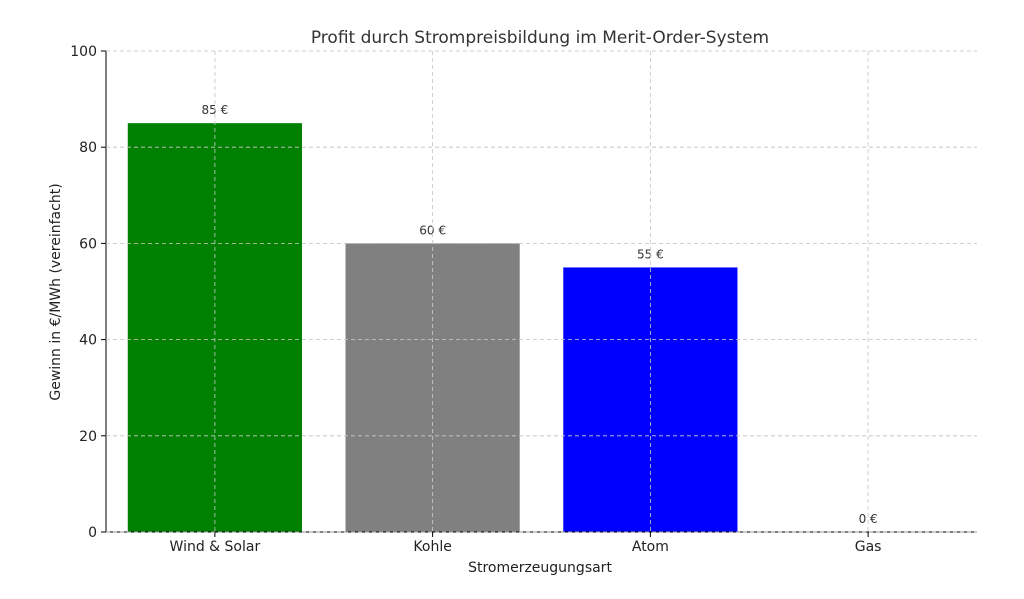 The image size is (1024, 599). Describe the element at coordinates (88, 437) in the screenshot. I see `y-tick-label: 20` at that location.